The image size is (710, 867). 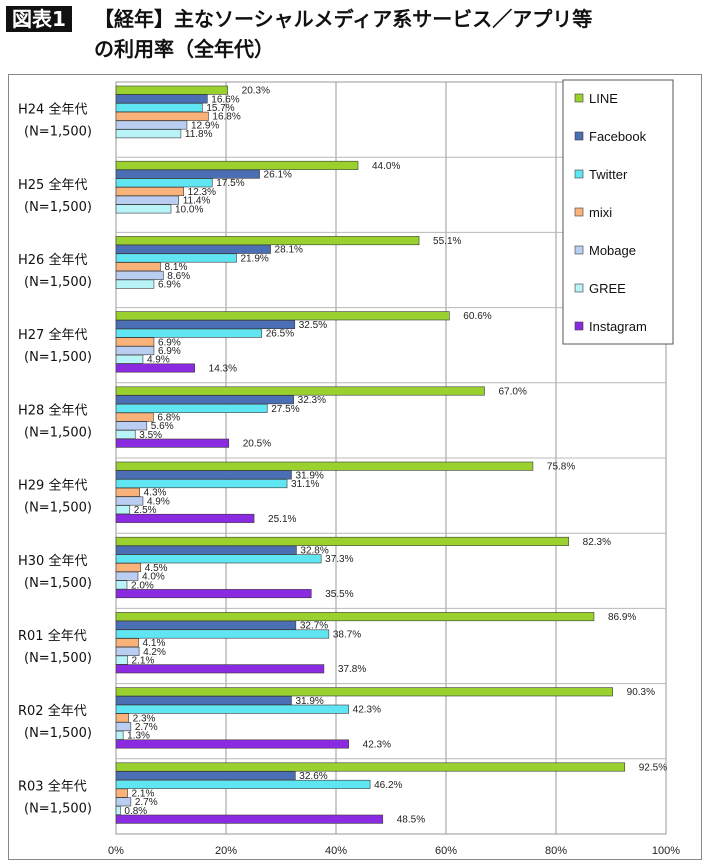 I want to click on data-label: 27.5%, so click(x=285, y=409).